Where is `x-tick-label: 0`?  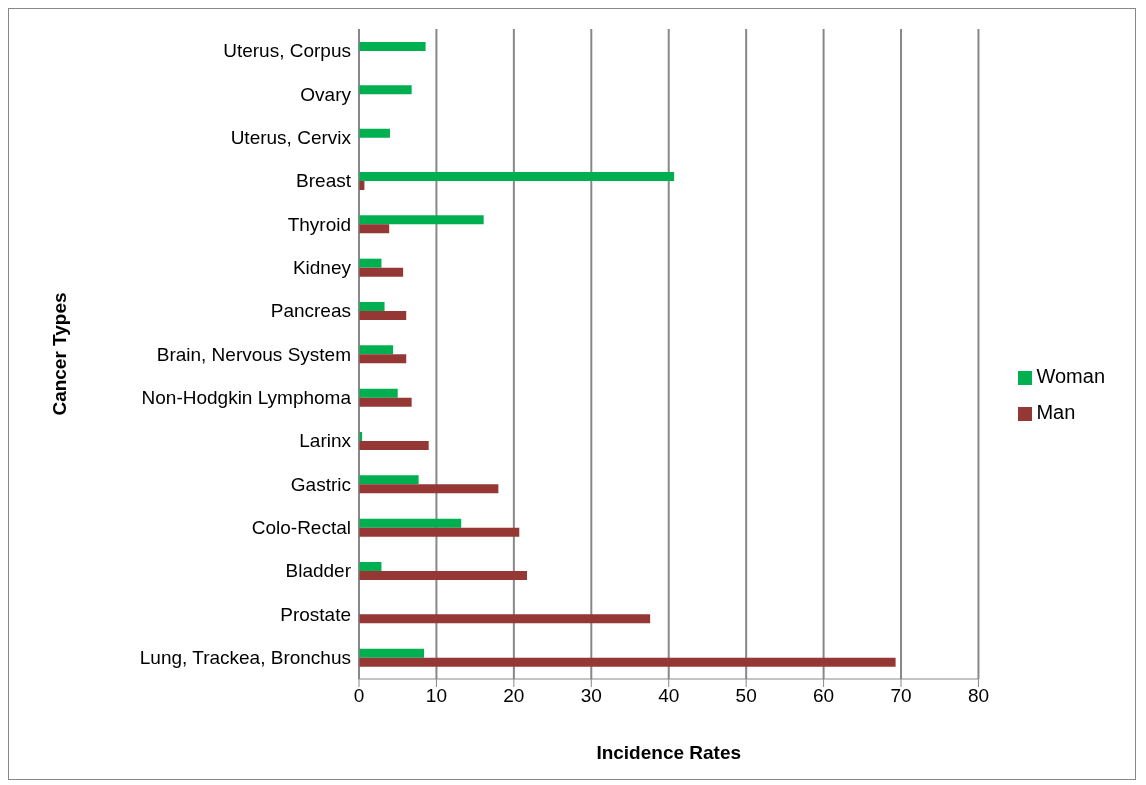 x-tick-label: 0 is located at coordinates (359, 696).